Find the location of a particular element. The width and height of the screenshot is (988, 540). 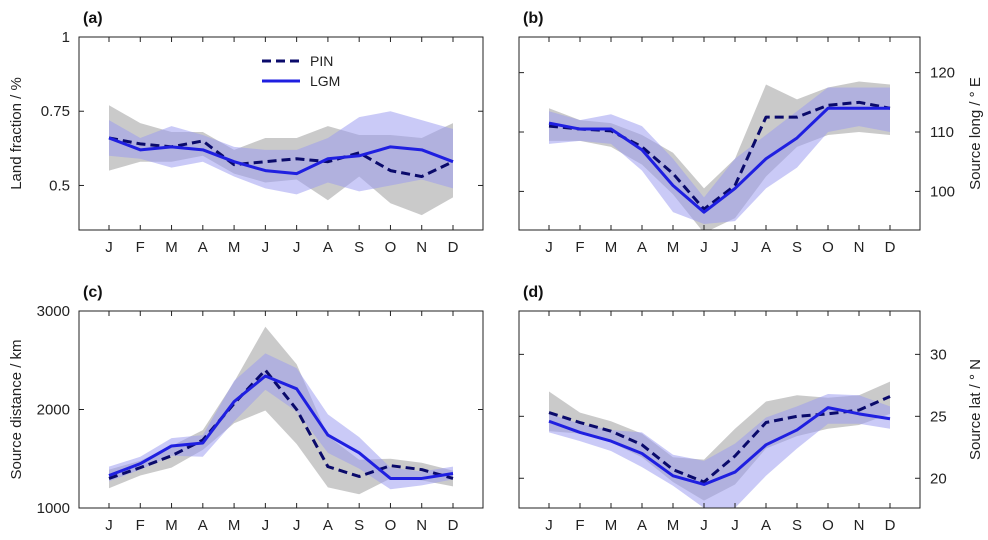

panel-label: (b) is located at coordinates (533, 18).